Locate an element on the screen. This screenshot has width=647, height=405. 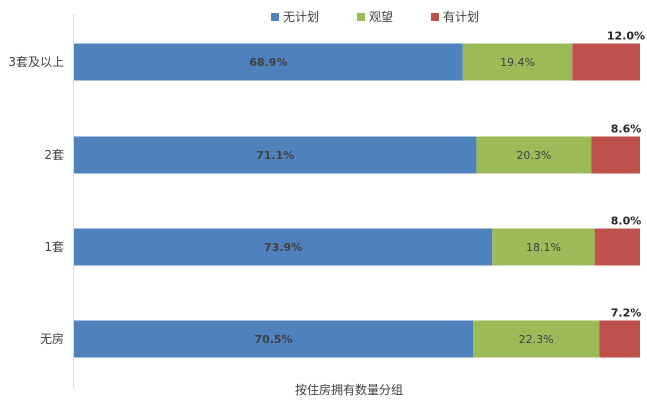
data-label-观望: 19.4% is located at coordinates (517, 62).